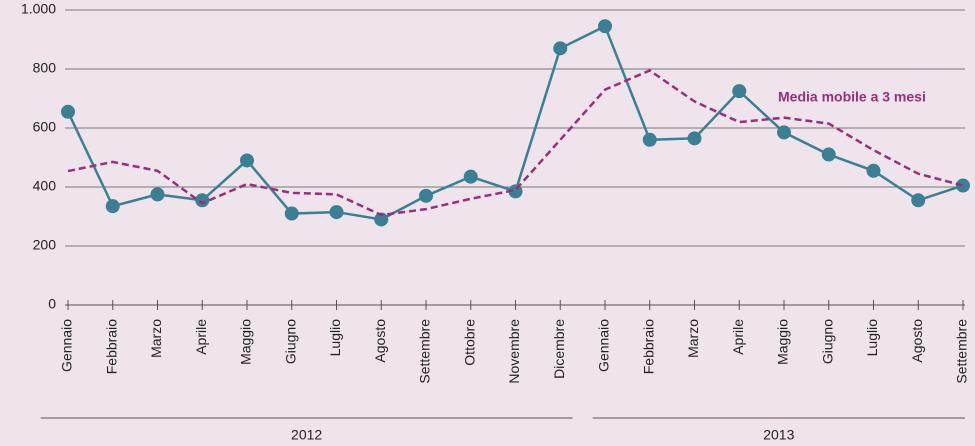 The image size is (975, 446). I want to click on group-label: 2012, so click(306, 435).